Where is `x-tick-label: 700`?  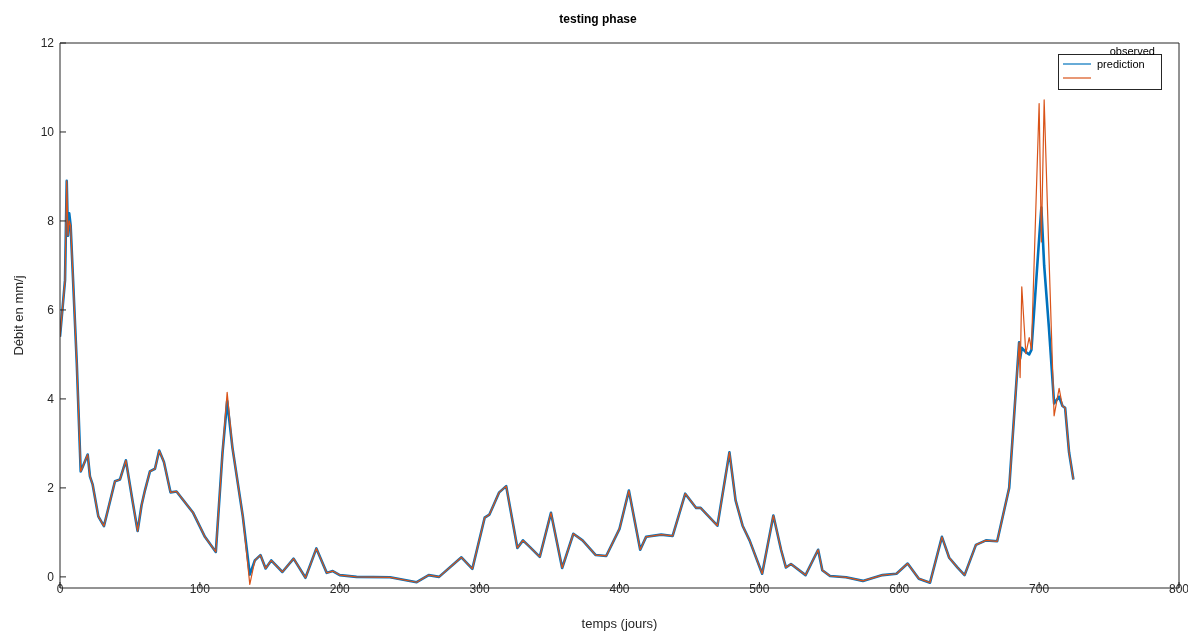 x-tick-label: 700 is located at coordinates (1039, 588).